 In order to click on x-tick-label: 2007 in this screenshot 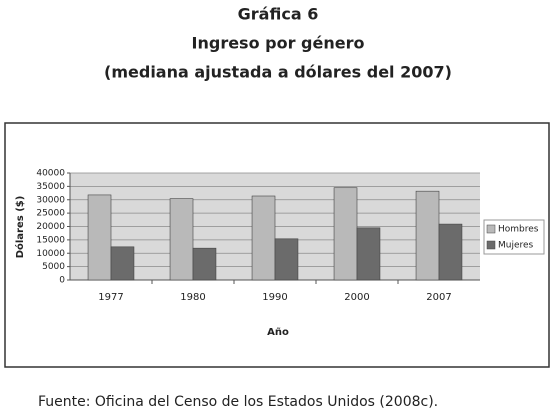, I will do `click(438, 297)`.